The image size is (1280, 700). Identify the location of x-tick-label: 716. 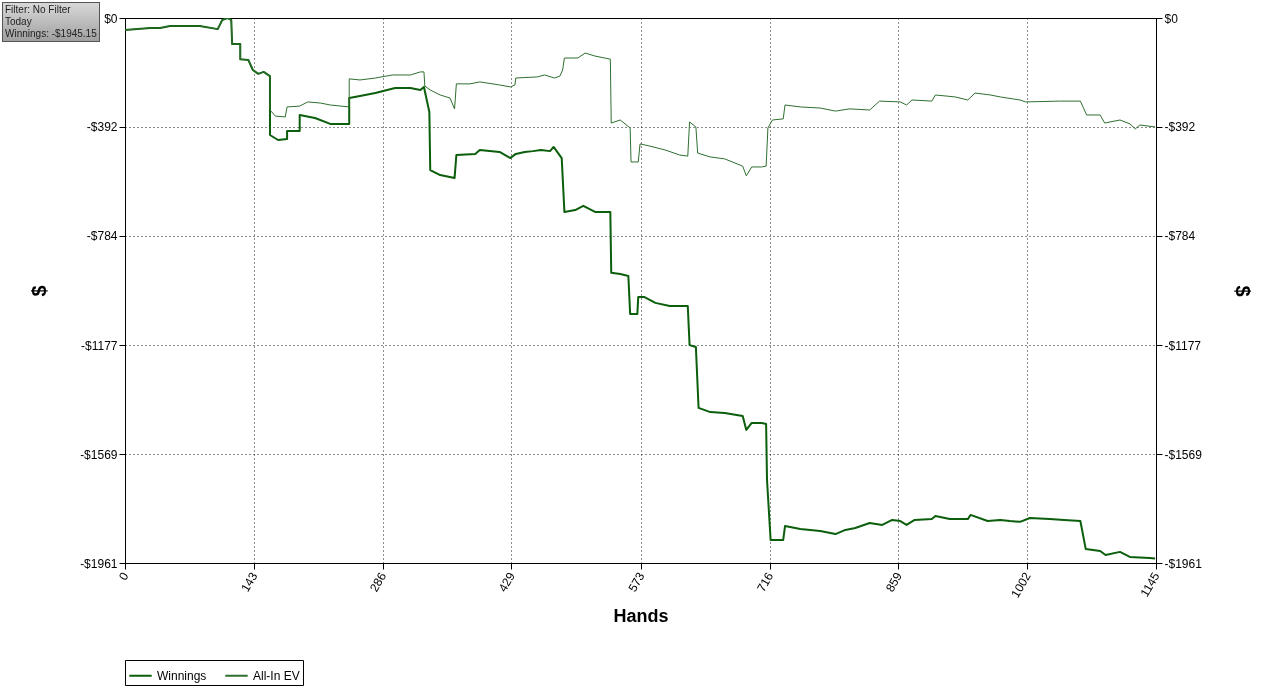
(765, 582).